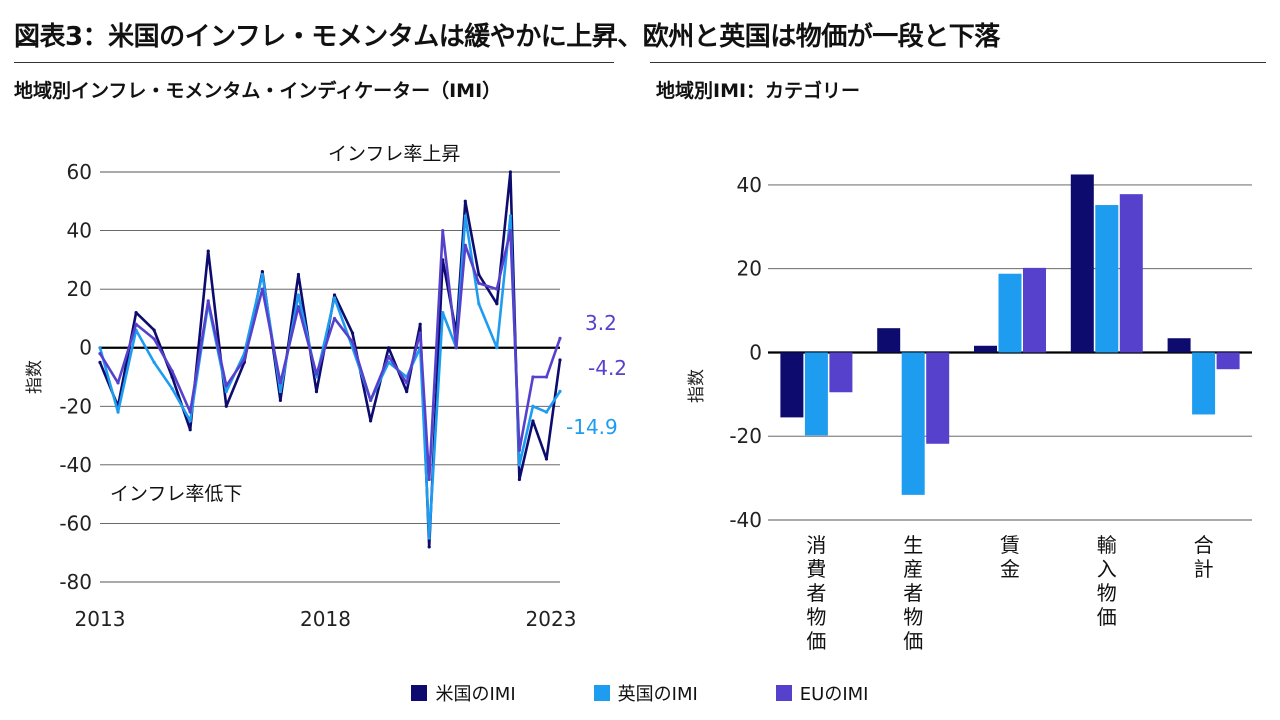 The width and height of the screenshot is (1280, 720). I want to click on y-tick-label: -80, so click(75, 582).